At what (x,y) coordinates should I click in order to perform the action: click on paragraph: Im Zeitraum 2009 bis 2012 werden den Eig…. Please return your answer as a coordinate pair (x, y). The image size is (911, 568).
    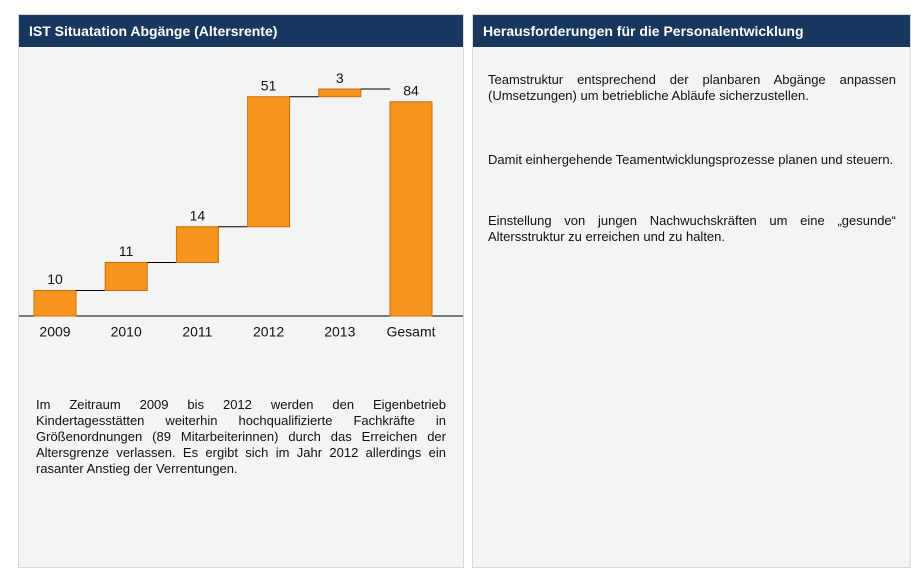
    Looking at the image, I should click on (241, 436).